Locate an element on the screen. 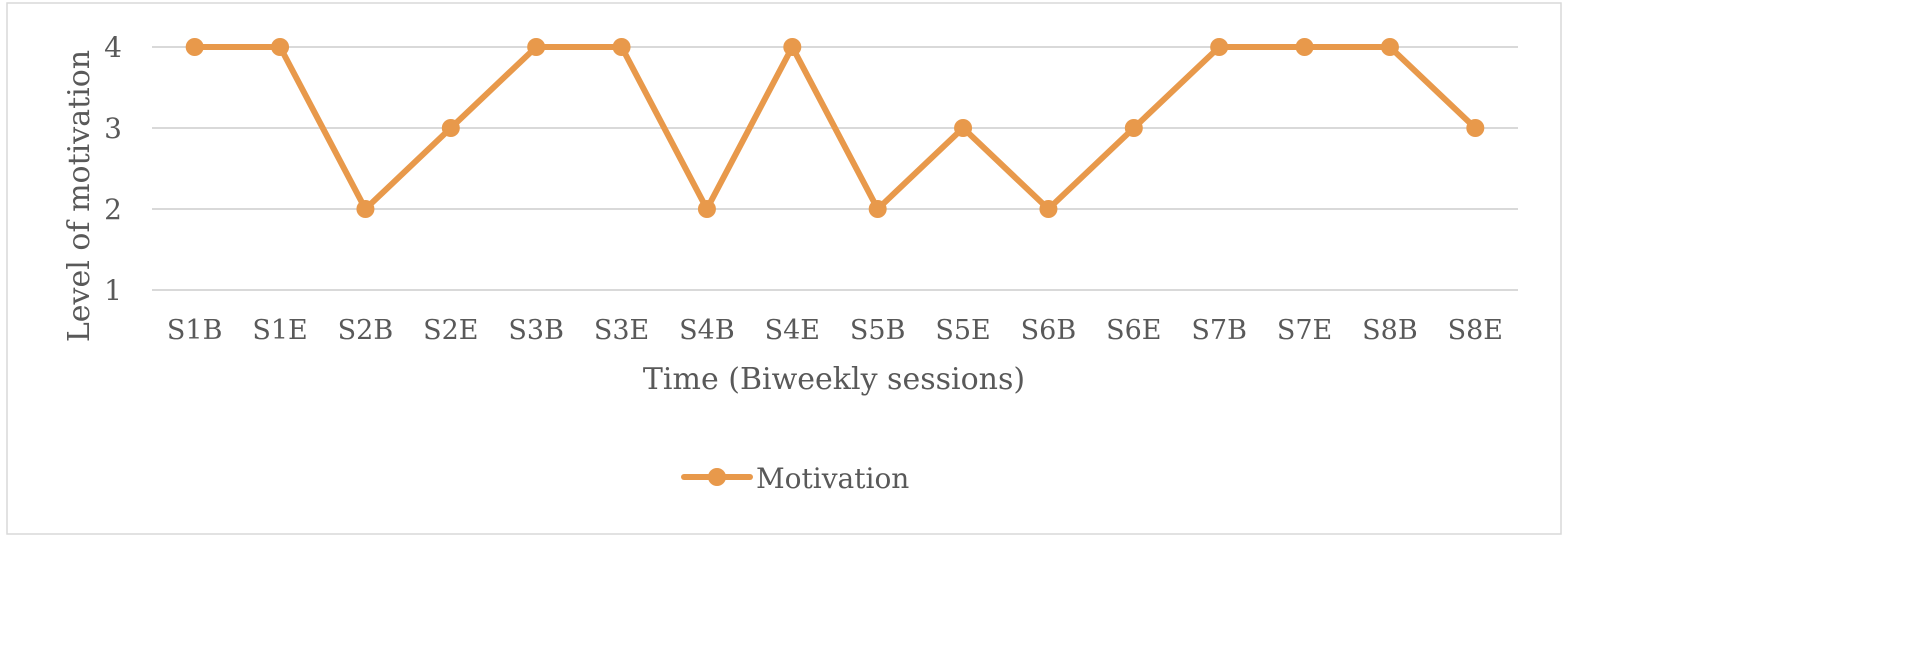 This screenshot has width=1930, height=665. y-tick-label: 4 is located at coordinates (113, 47).